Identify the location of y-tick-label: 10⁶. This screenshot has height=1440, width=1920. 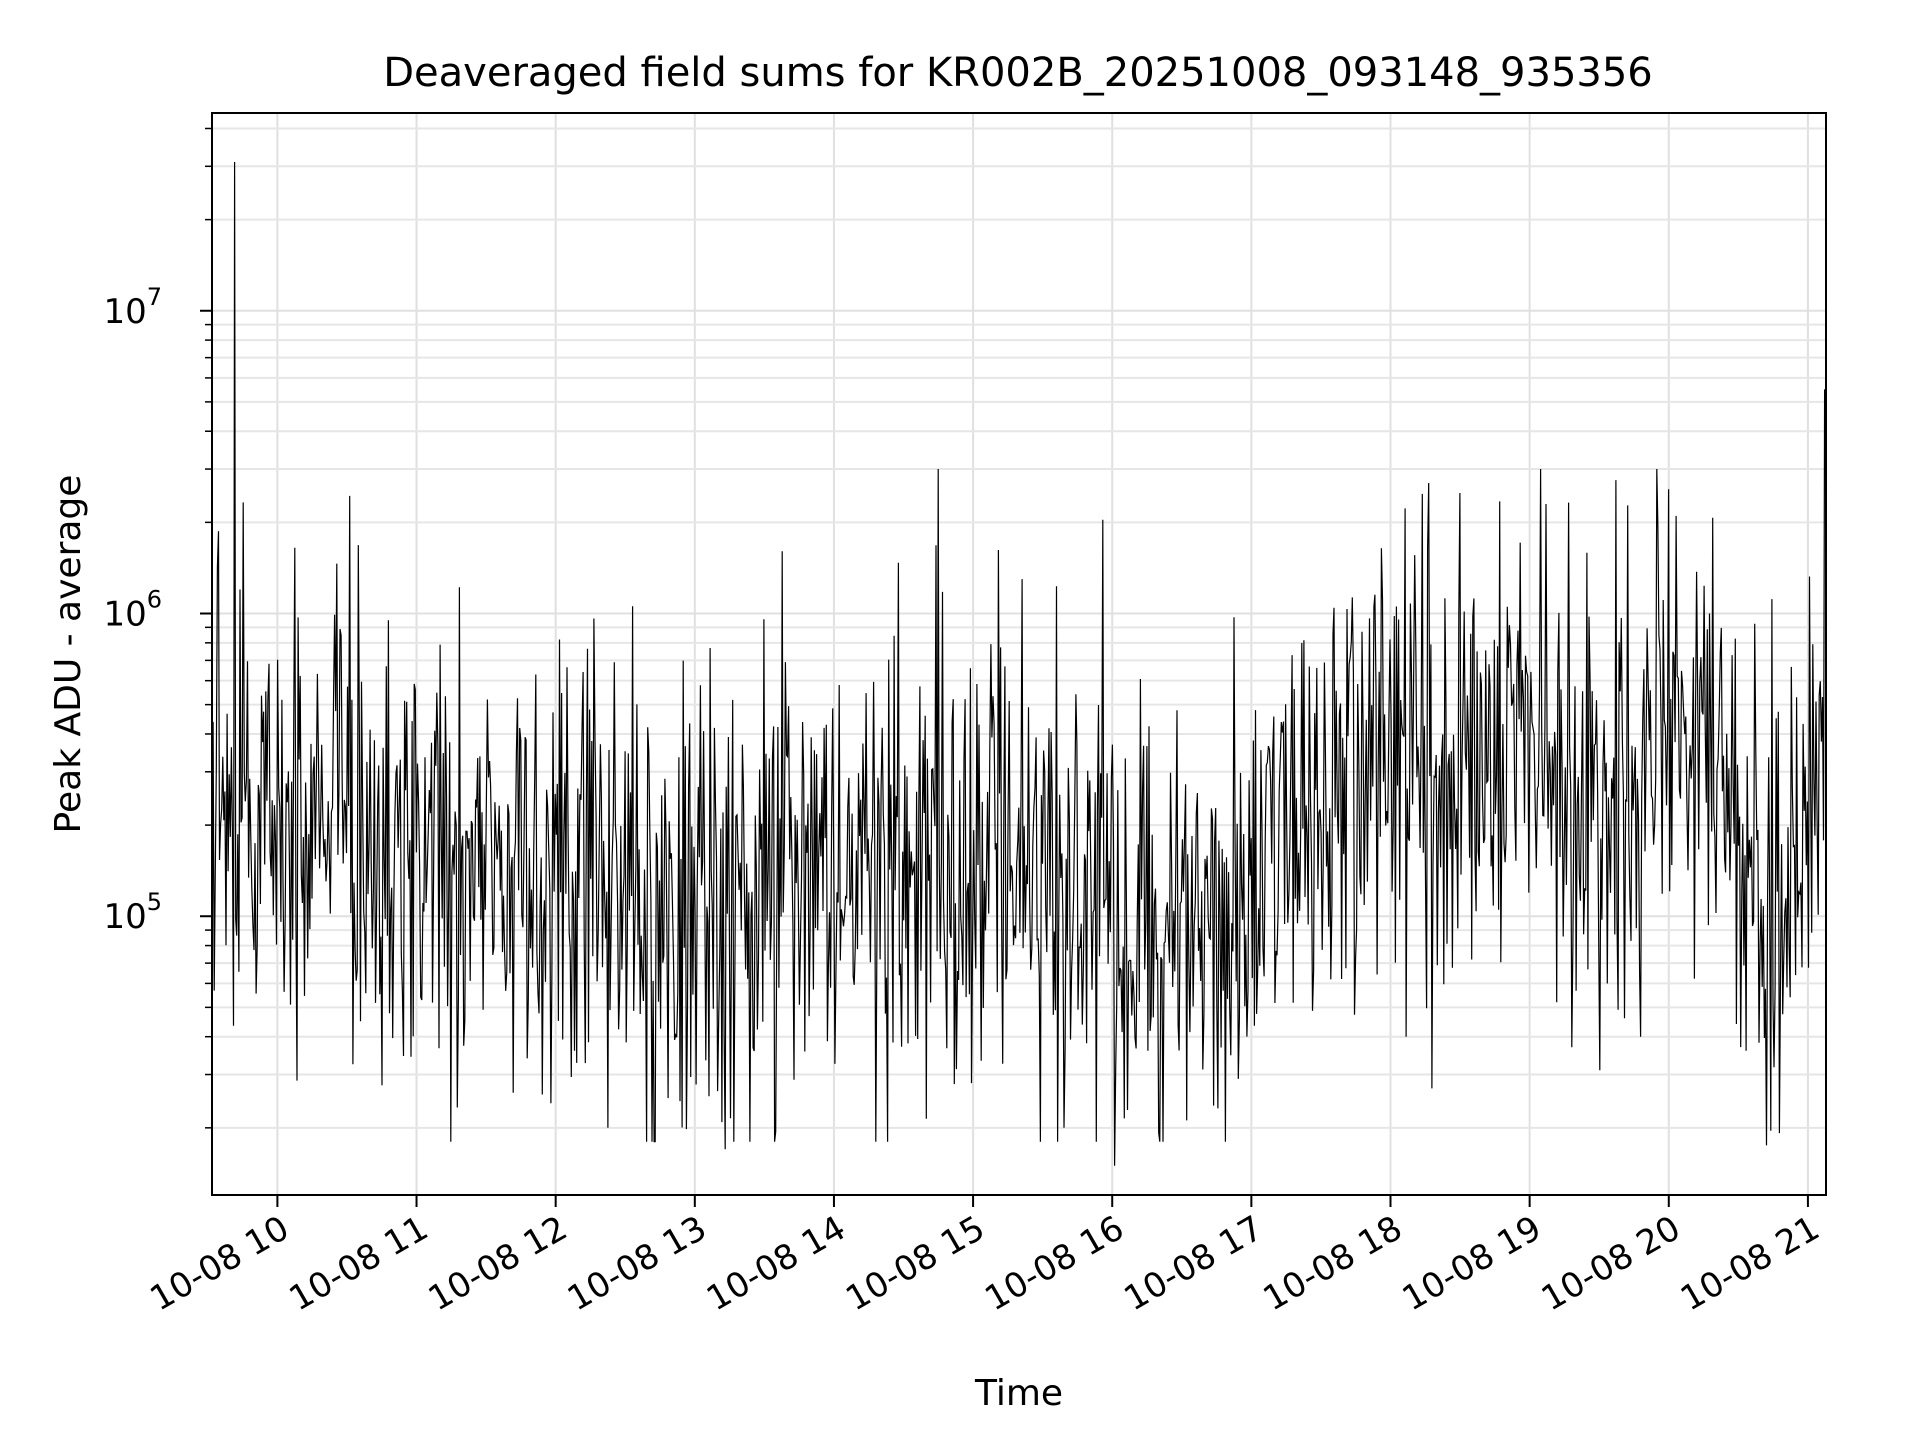
(132, 609).